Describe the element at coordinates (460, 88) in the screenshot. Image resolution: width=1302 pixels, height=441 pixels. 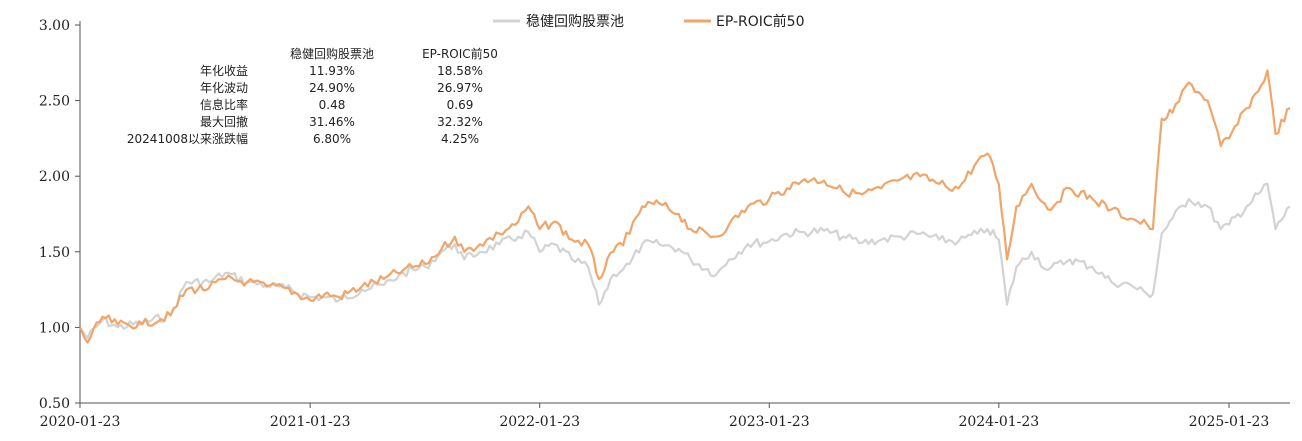
I see `stats-cell: 26.97%` at that location.